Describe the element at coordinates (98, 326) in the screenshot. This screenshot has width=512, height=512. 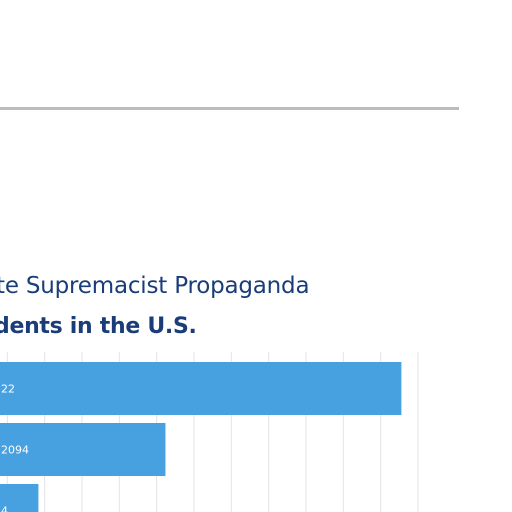
I see `chart-subtitle: dents in the U.S.` at that location.